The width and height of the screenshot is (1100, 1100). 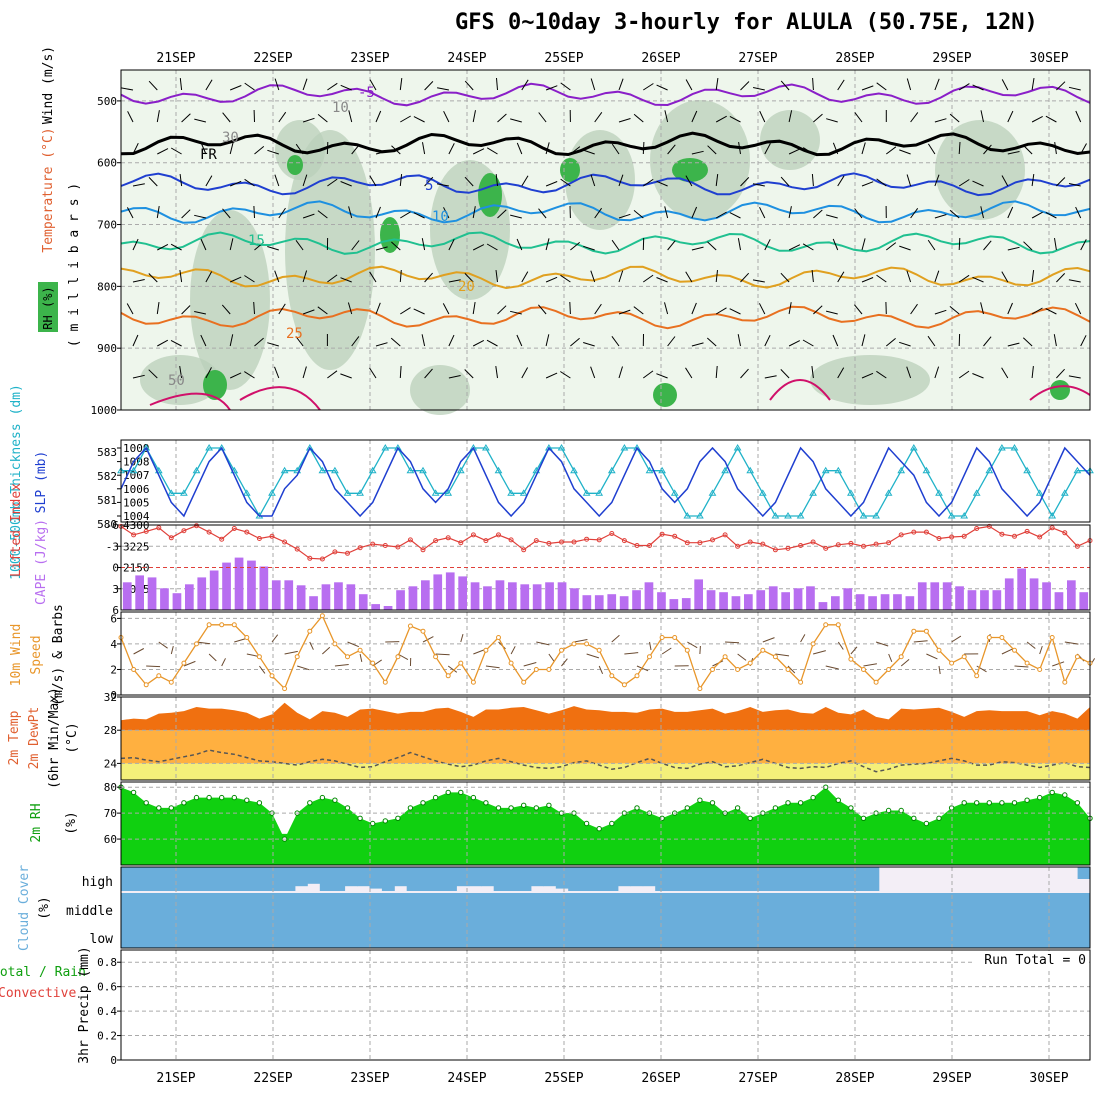 I want to click on slp-ytick-5: 1004, so click(x=136, y=516).